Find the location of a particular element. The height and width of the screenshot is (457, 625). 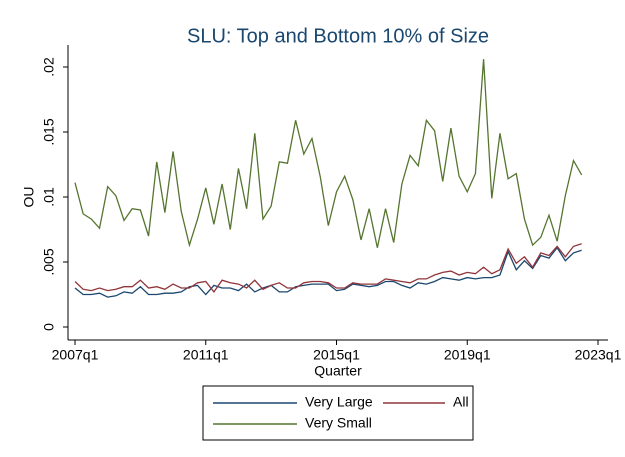

y-tick-label: .02 is located at coordinates (49, 67).